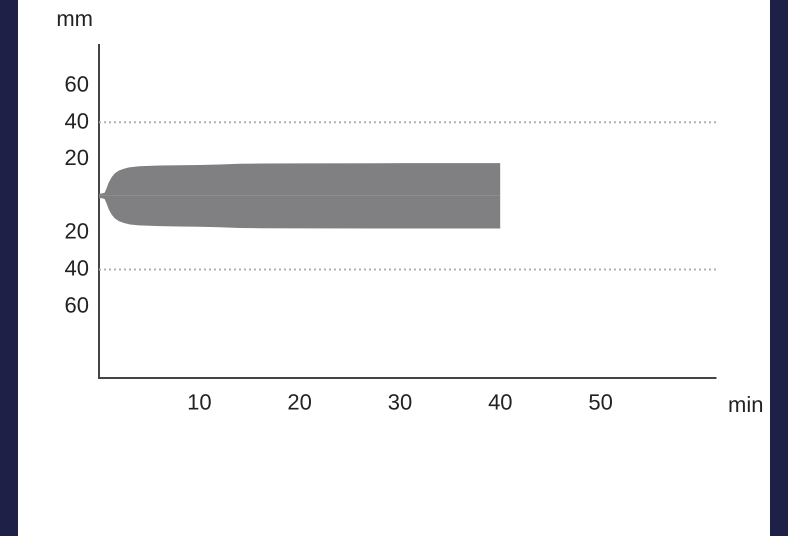  Describe the element at coordinates (199, 401) in the screenshot. I see `x-tick-label: 10` at that location.